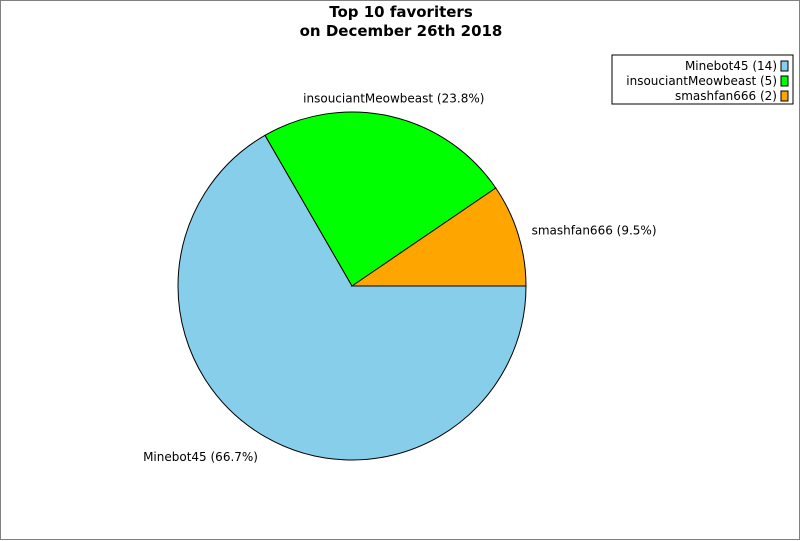 This screenshot has width=800, height=541. I want to click on legend-box, so click(702, 79).